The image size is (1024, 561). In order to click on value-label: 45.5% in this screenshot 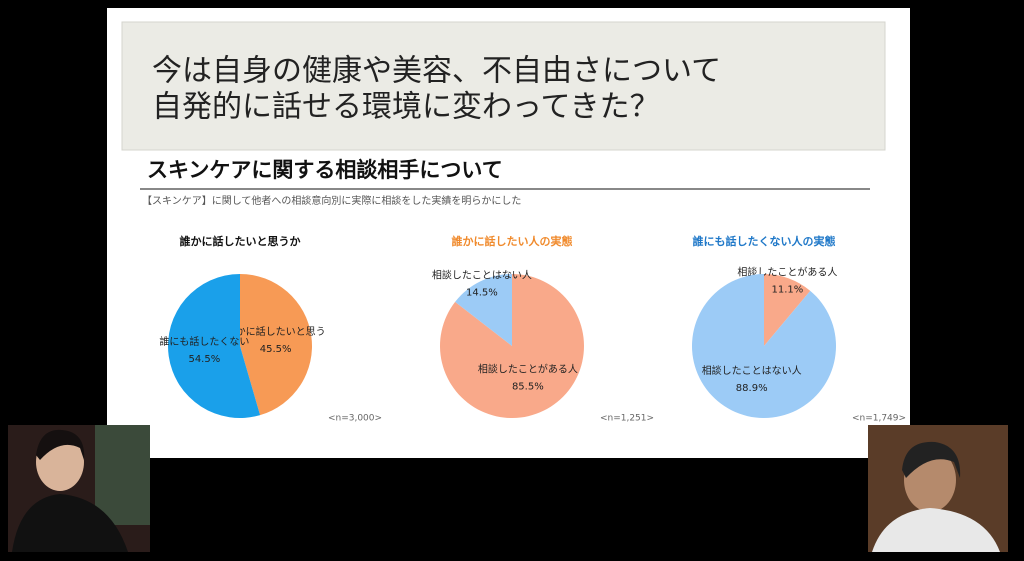, I will do `click(276, 349)`.